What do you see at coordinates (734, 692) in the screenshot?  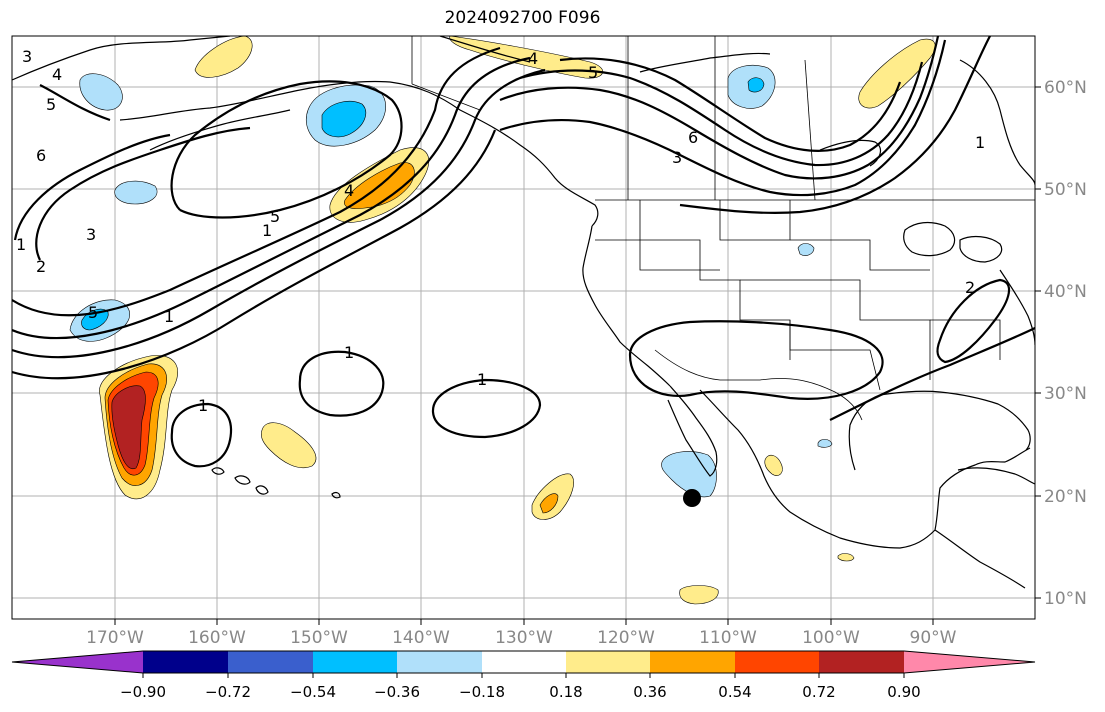 I see `colorbar-tick-label: 0.54` at bounding box center [734, 692].